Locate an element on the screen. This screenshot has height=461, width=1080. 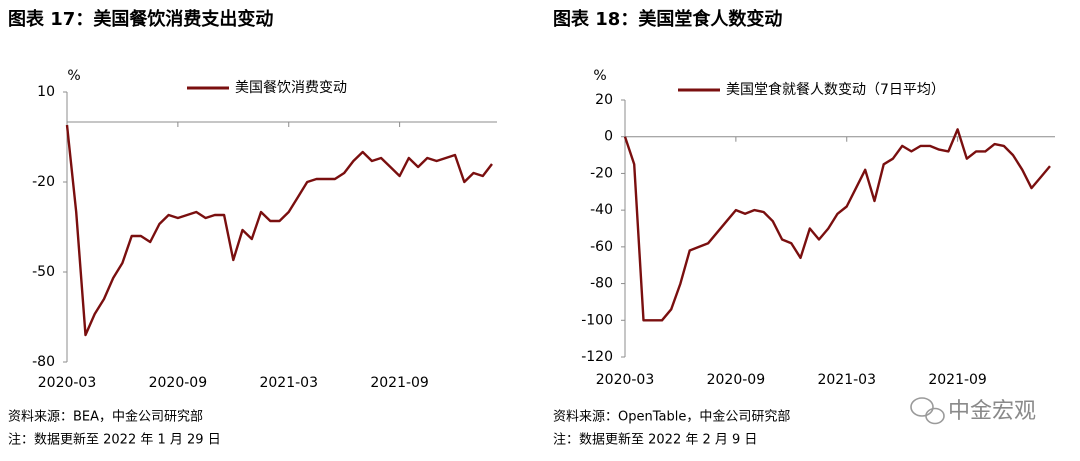
watermark: 中金宏观 is located at coordinates (992, 411).